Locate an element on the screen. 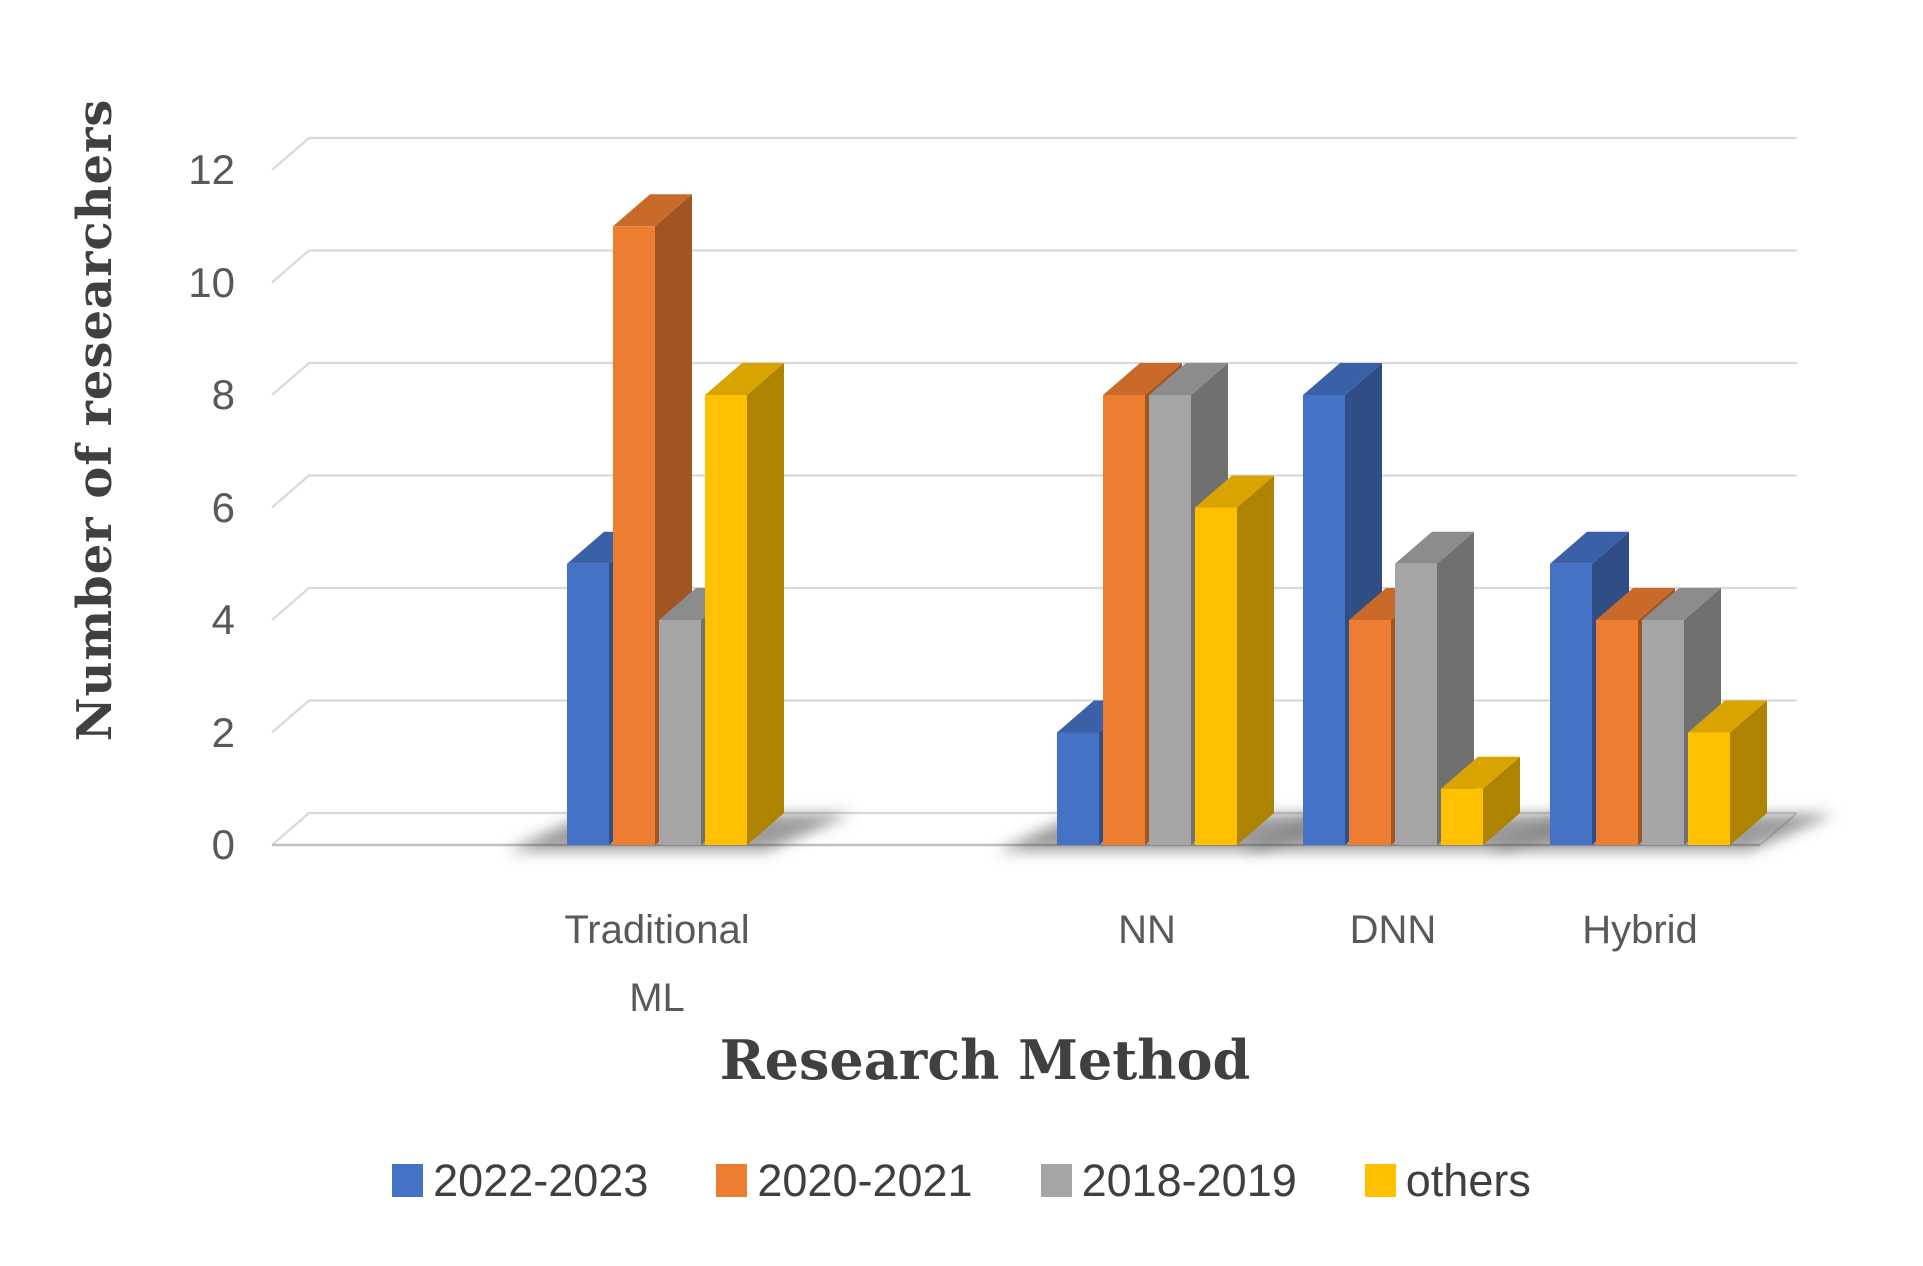 Image resolution: width=1923 pixels, height=1266 pixels. y-axis-title: Number of researchers is located at coordinates (95, 420).